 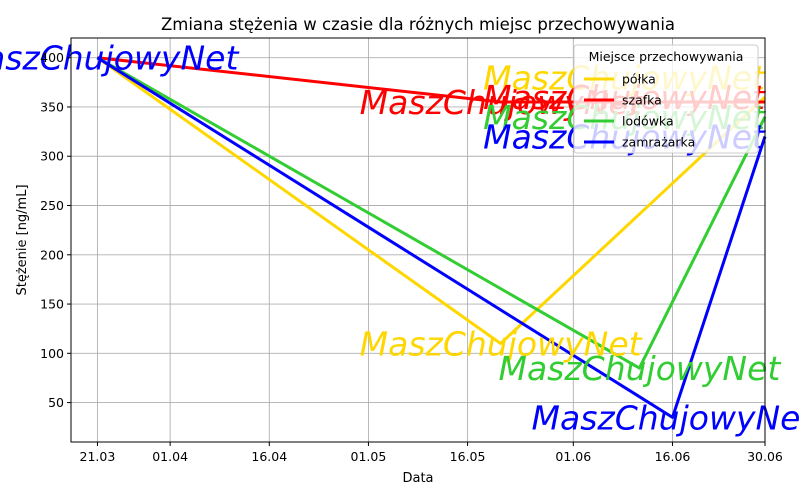 What do you see at coordinates (658, 142) in the screenshot?
I see `legend-label-zamrażarka: zamrażarka` at bounding box center [658, 142].